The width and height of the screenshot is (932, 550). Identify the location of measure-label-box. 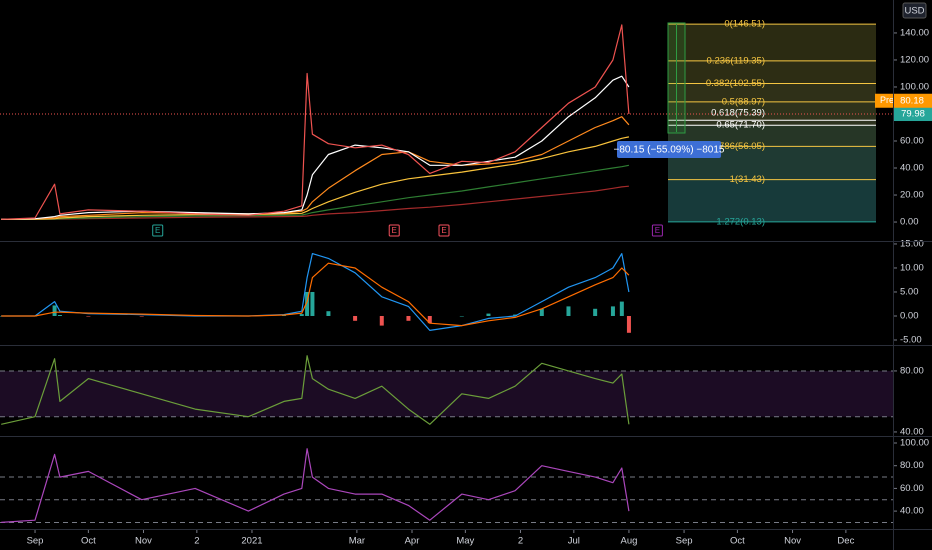
(669, 149).